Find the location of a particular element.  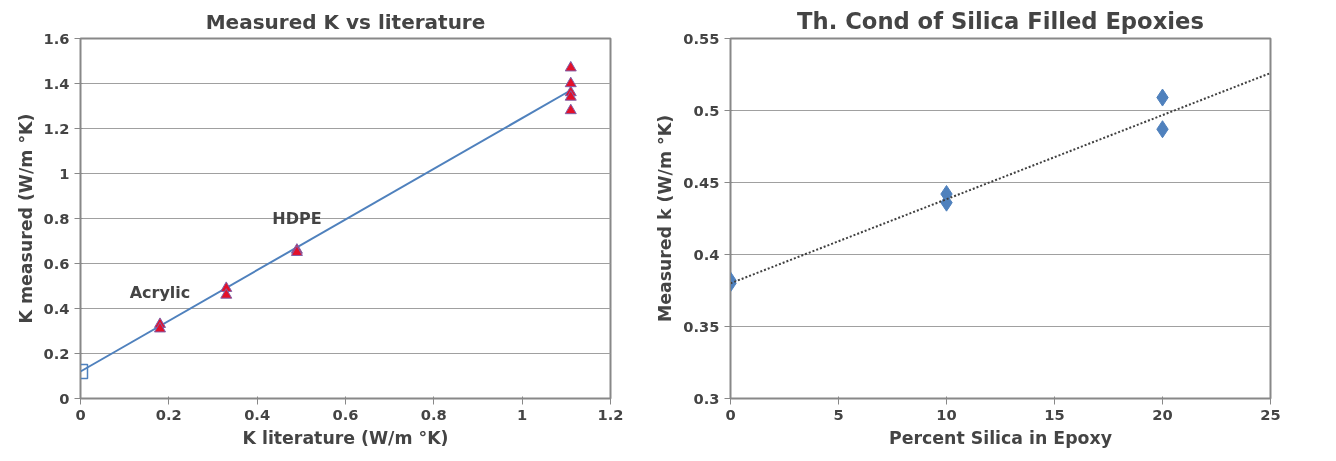

x-tick-label: 20 is located at coordinates (1162, 414).